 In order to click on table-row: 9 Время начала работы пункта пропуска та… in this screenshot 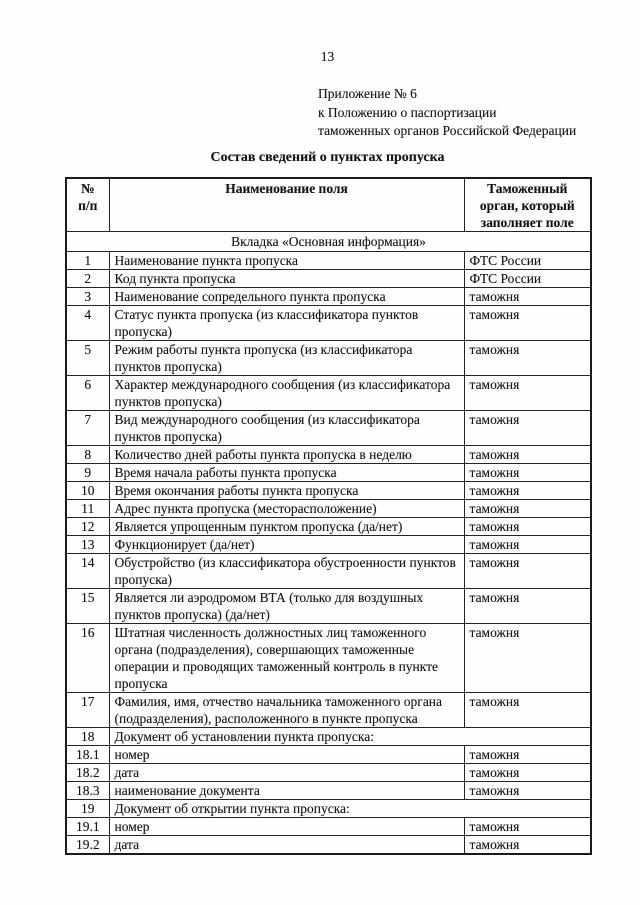, I will do `click(328, 472)`.